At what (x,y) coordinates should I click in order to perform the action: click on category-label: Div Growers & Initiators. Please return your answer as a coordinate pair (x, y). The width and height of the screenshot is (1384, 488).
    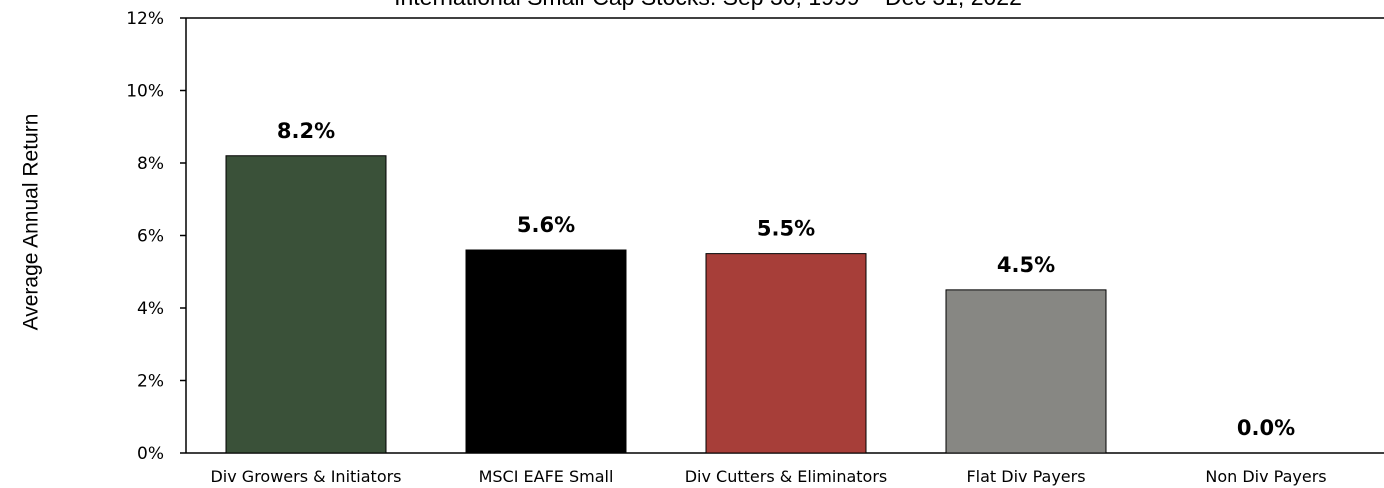
    Looking at the image, I should click on (305, 476).